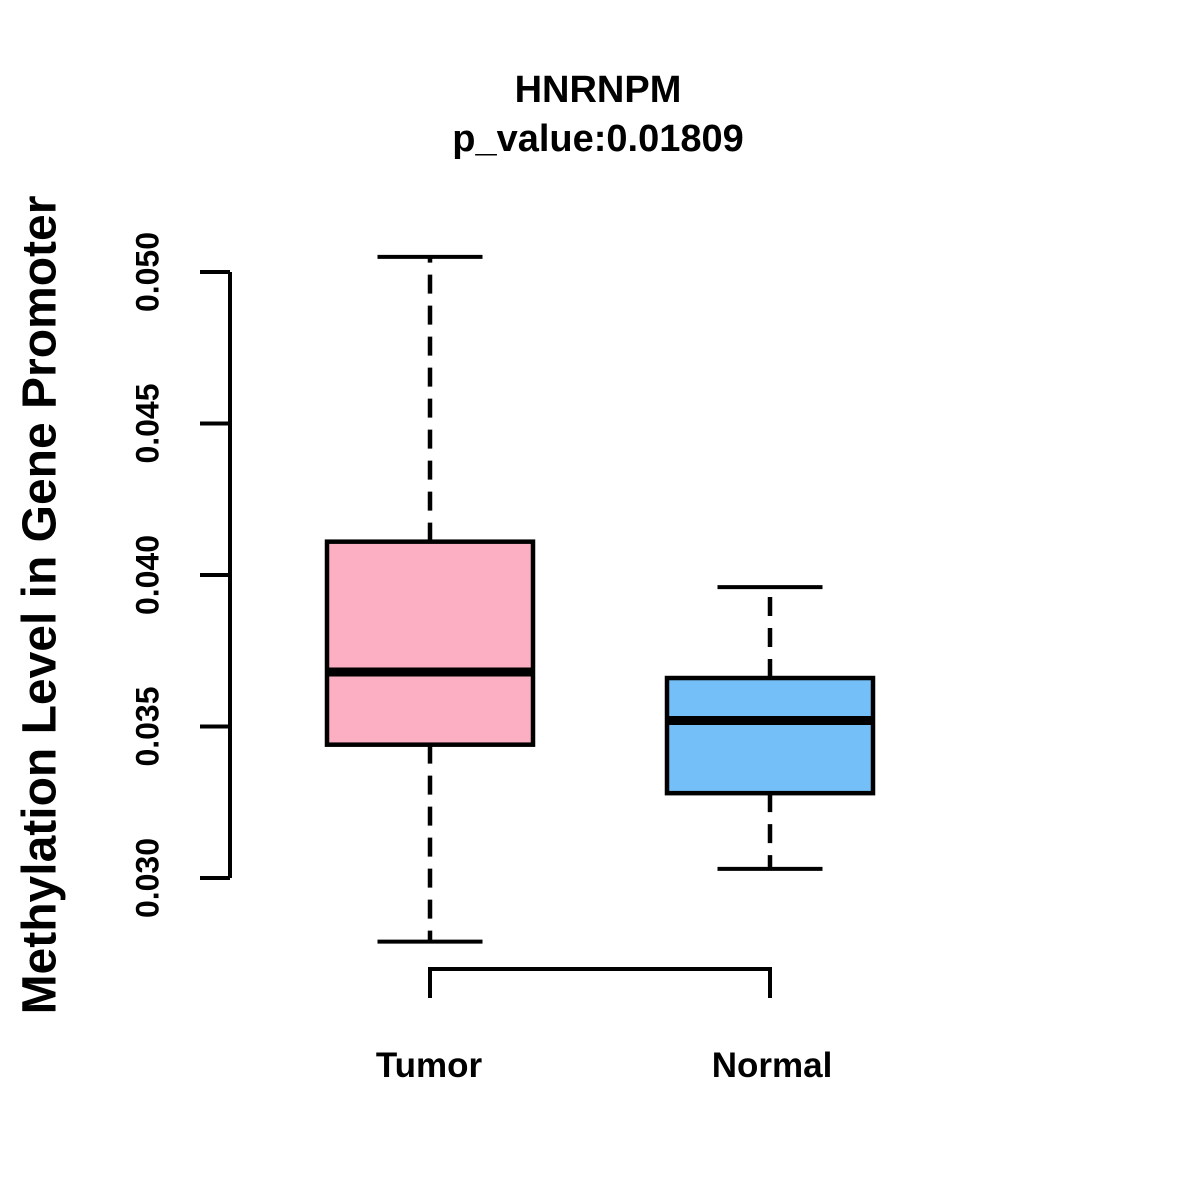 The image size is (1200, 1200). What do you see at coordinates (598, 139) in the screenshot?
I see `chart-subtitle: p_value:0.01809` at bounding box center [598, 139].